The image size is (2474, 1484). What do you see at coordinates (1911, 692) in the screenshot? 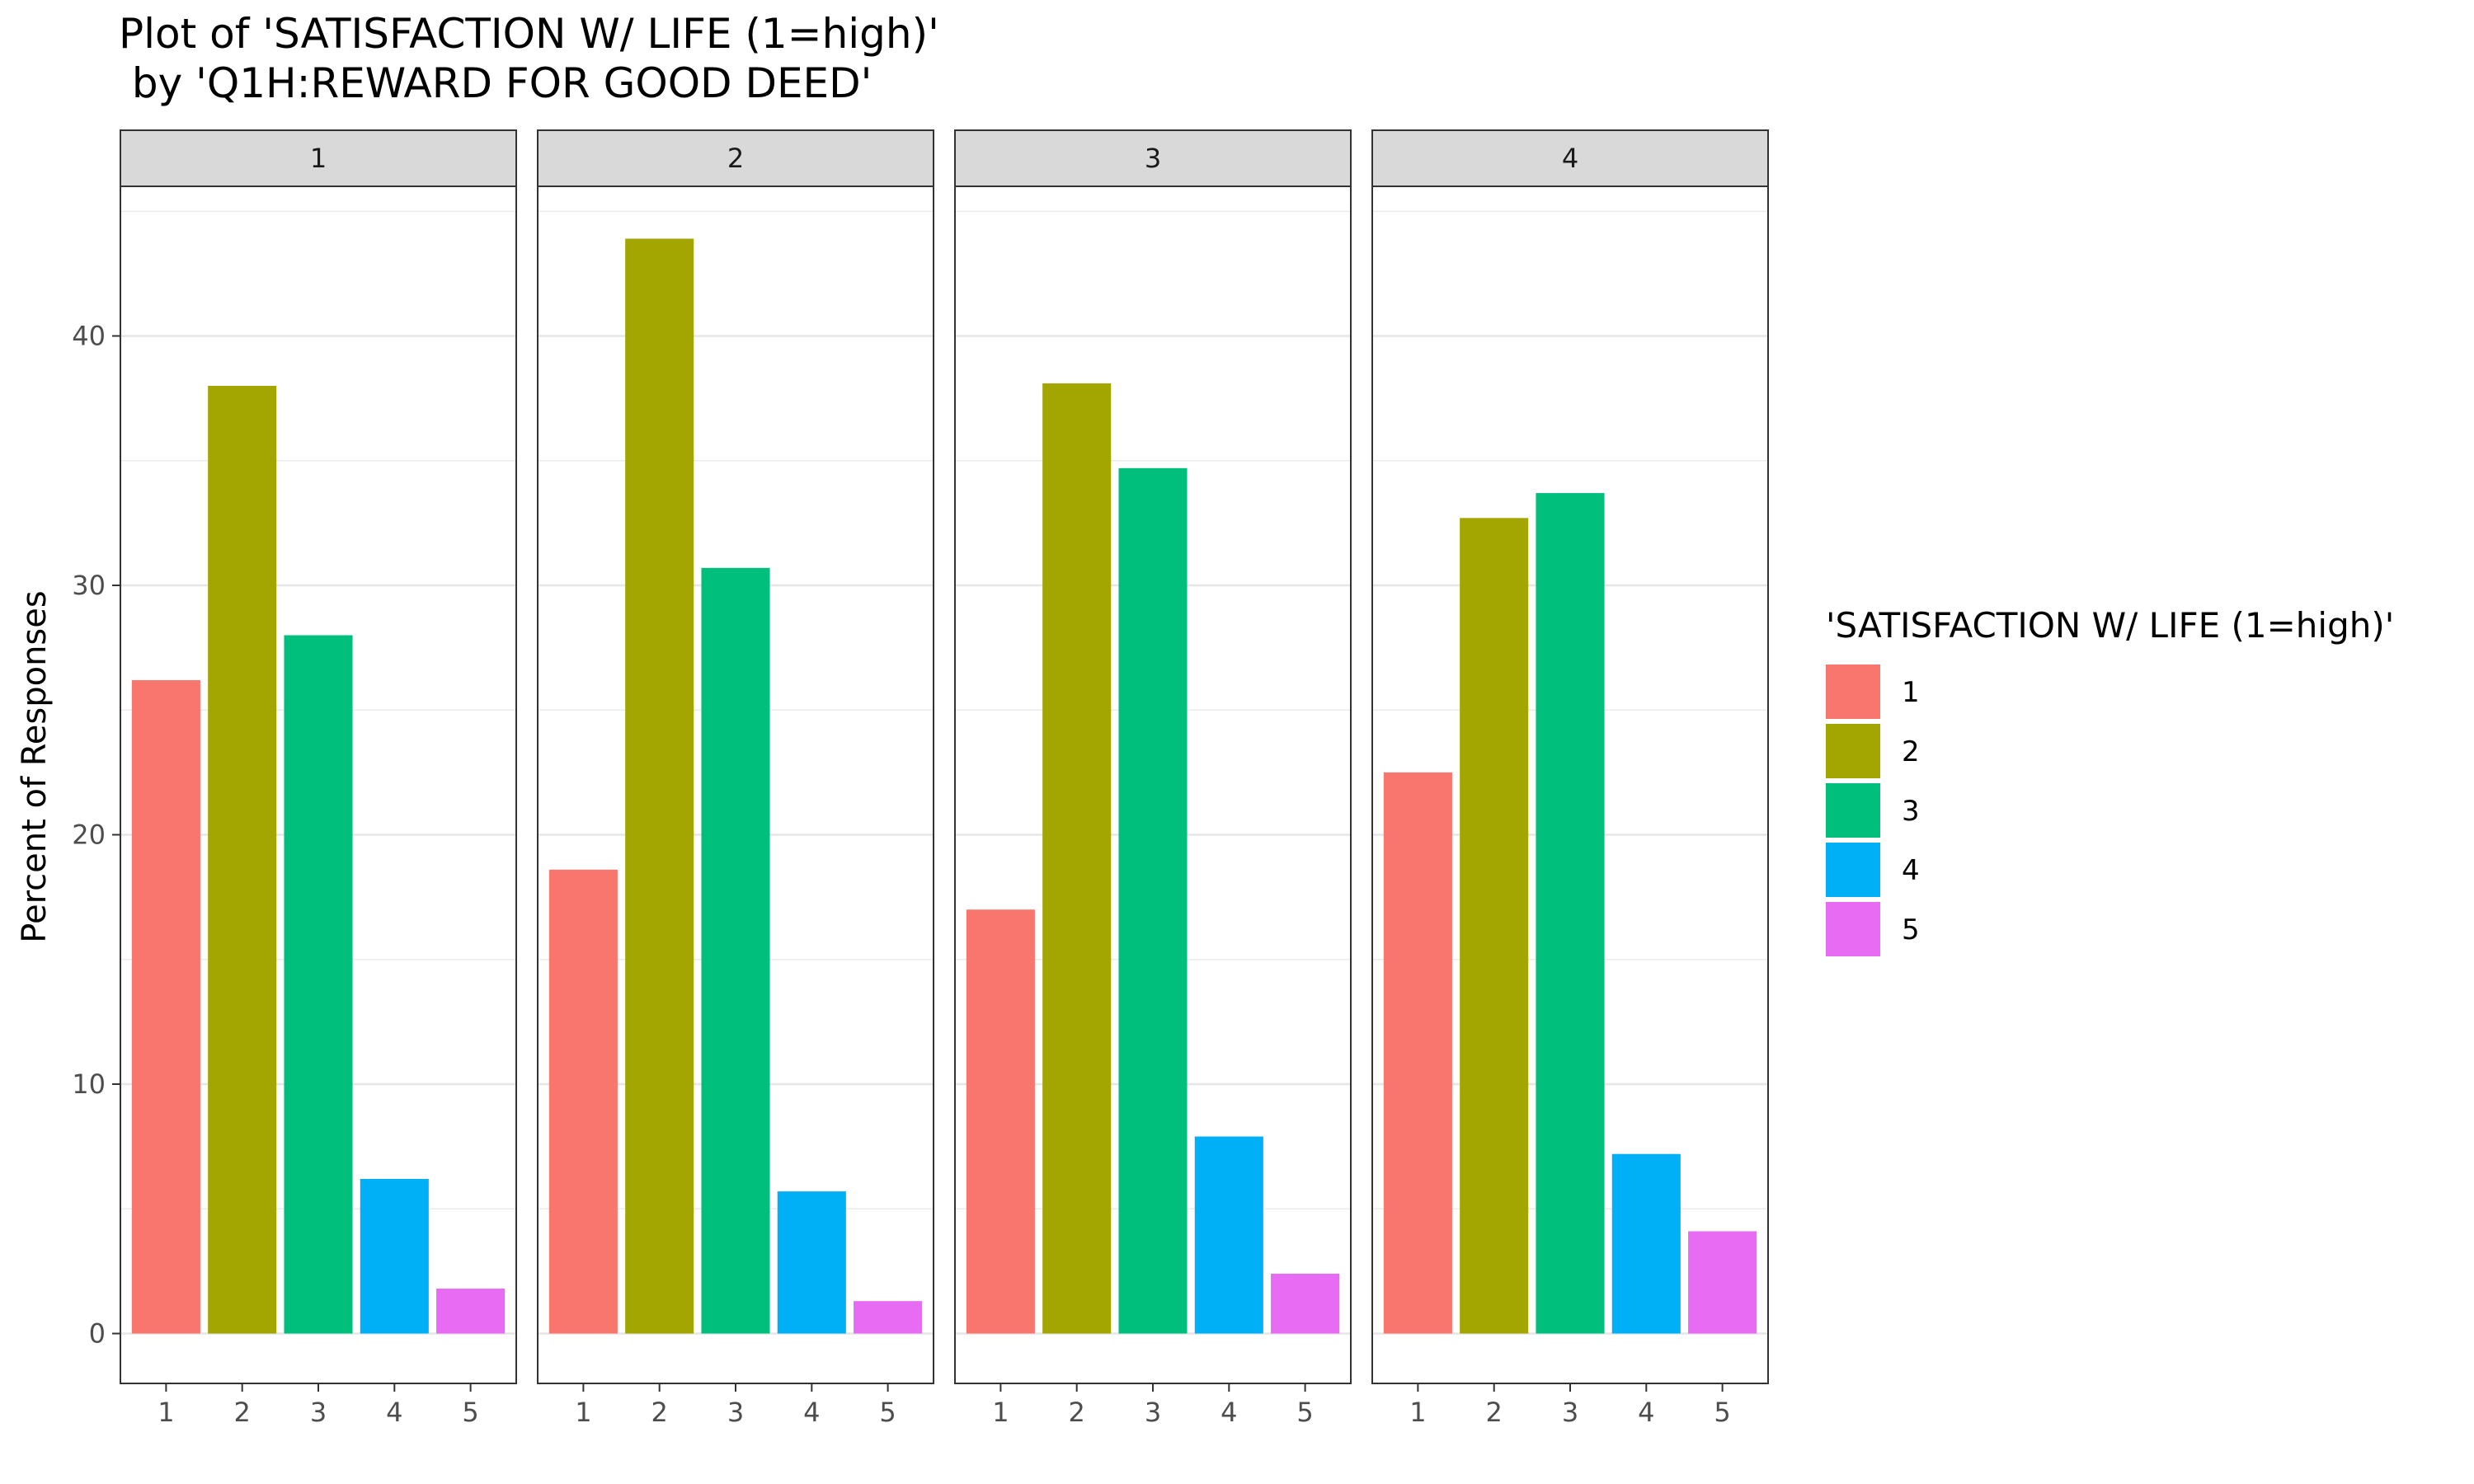
I see `legend-label: 1` at bounding box center [1911, 692].